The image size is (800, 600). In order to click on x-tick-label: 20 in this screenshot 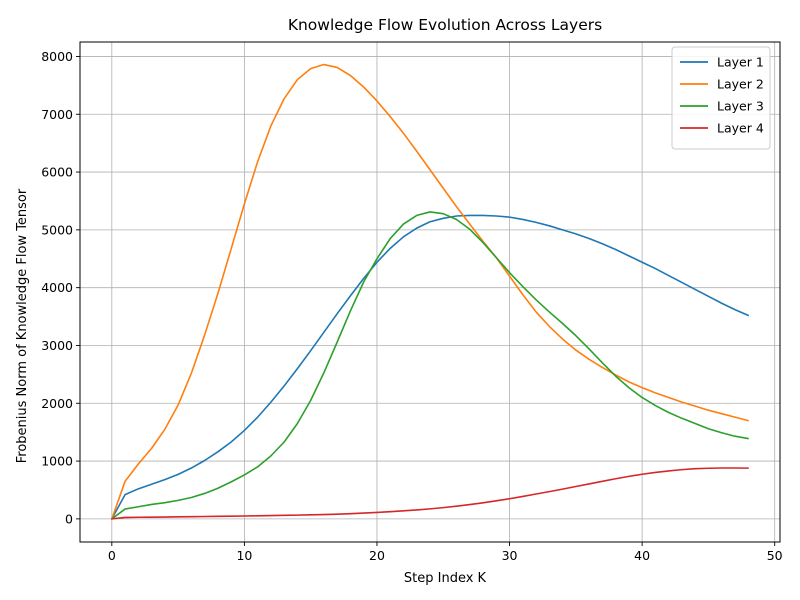, I will do `click(377, 555)`.